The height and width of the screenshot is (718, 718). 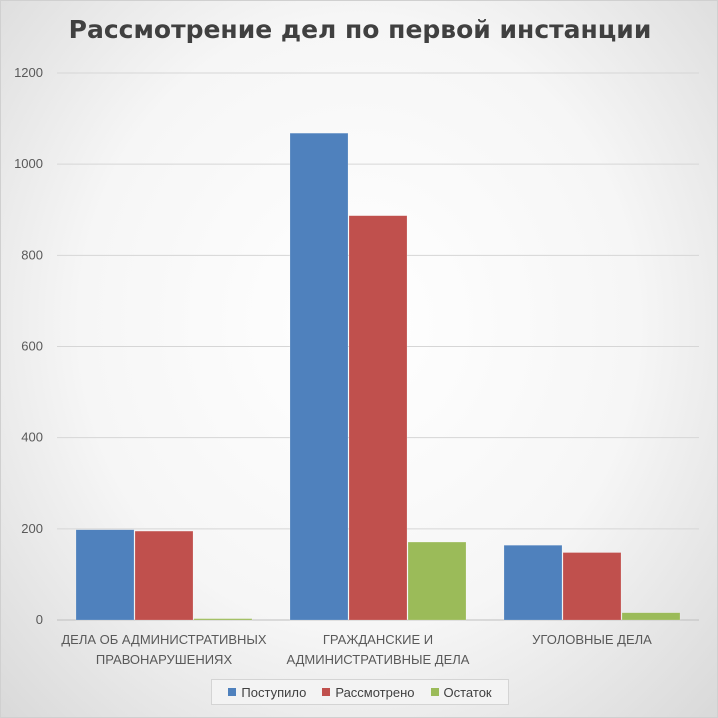 What do you see at coordinates (164, 575) in the screenshot?
I see `bar-Рассмотрено-0` at bounding box center [164, 575].